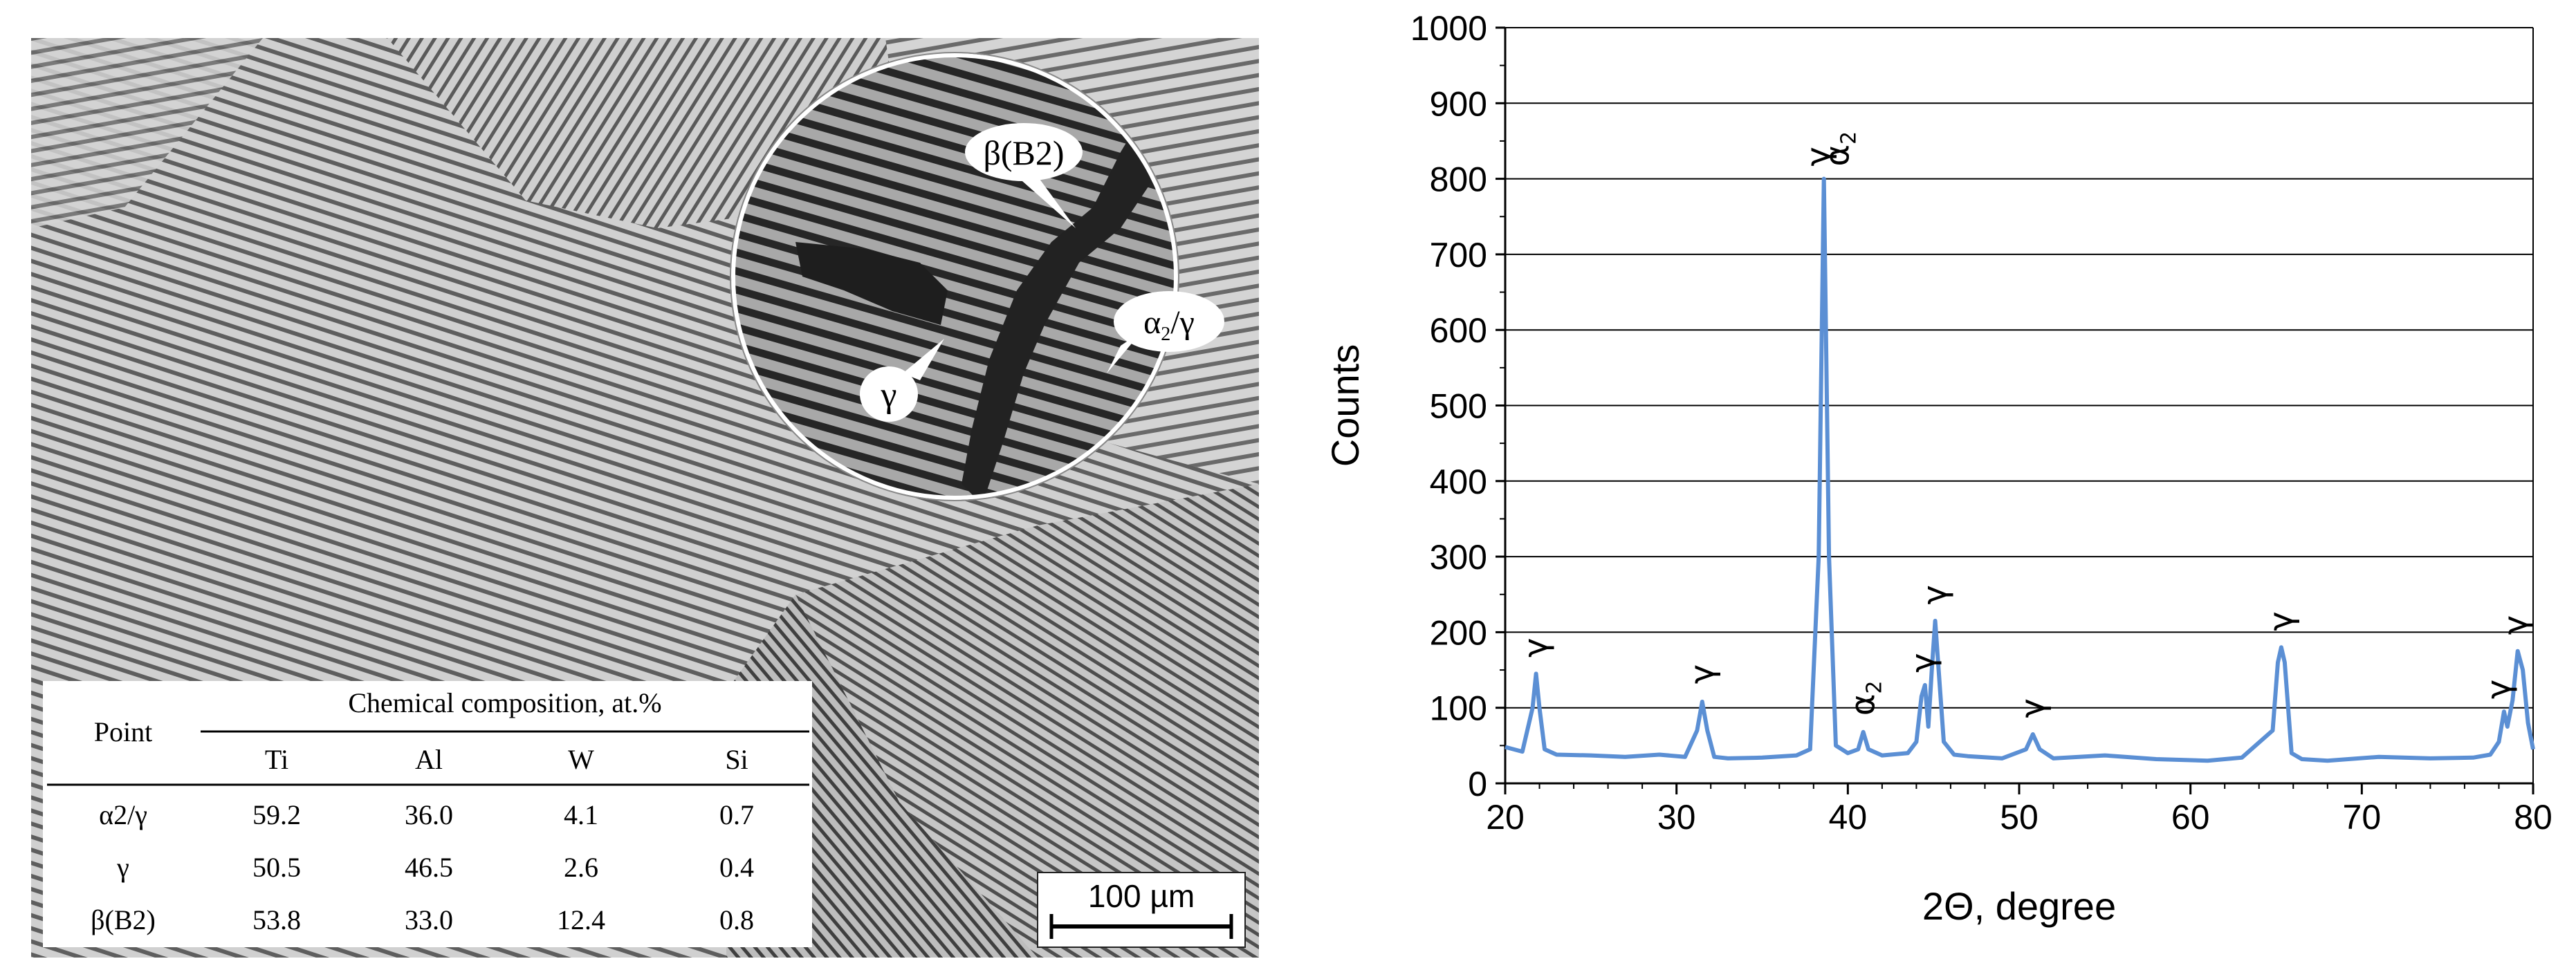 Image resolution: width=2576 pixels, height=979 pixels. I want to click on x-axis-label: 2Θ, degree, so click(2019, 906).